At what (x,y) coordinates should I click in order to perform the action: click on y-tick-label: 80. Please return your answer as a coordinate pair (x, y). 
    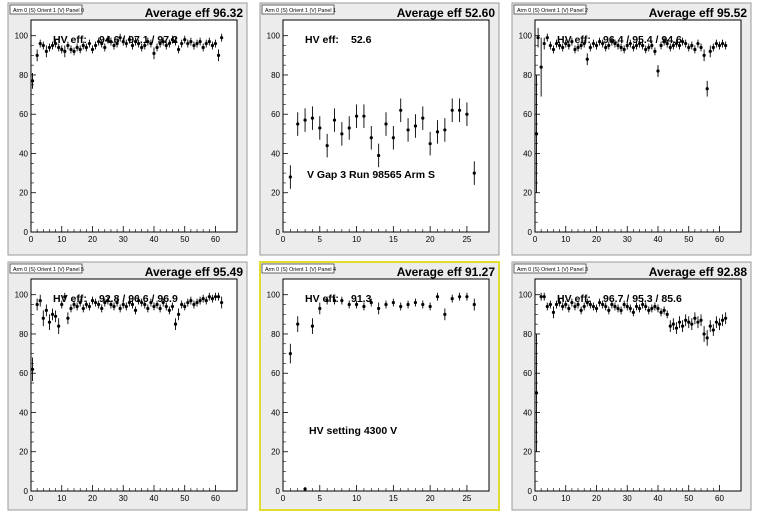
    Looking at the image, I should click on (275, 334).